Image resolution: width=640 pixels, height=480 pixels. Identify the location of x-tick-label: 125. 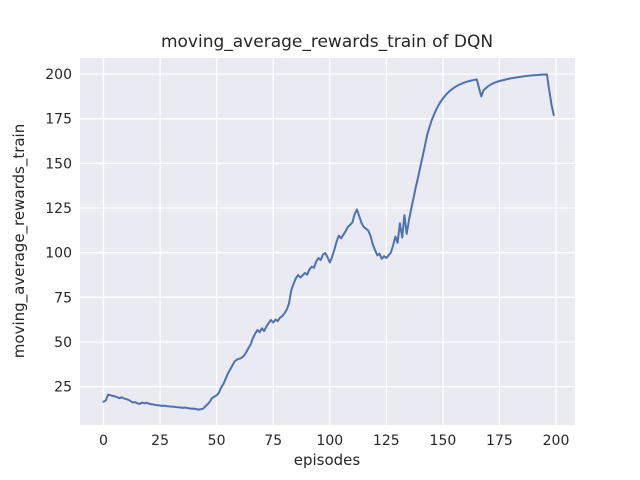
(386, 441).